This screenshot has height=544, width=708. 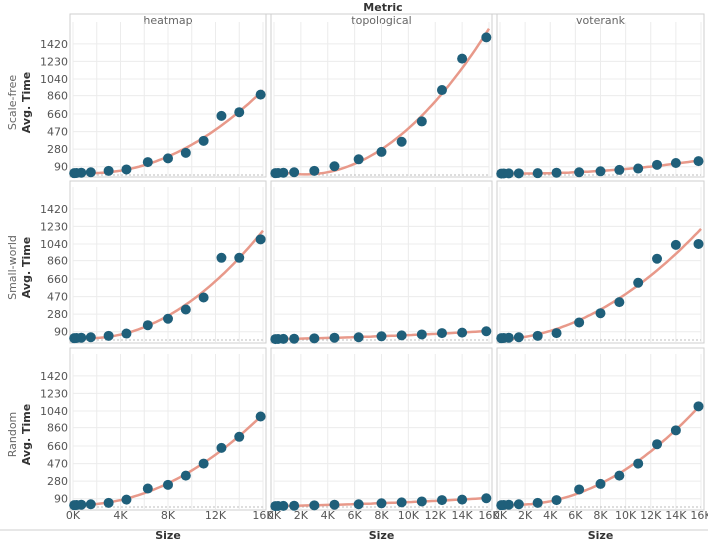 I want to click on panel-scale-free-voterank, so click(x=600, y=96).